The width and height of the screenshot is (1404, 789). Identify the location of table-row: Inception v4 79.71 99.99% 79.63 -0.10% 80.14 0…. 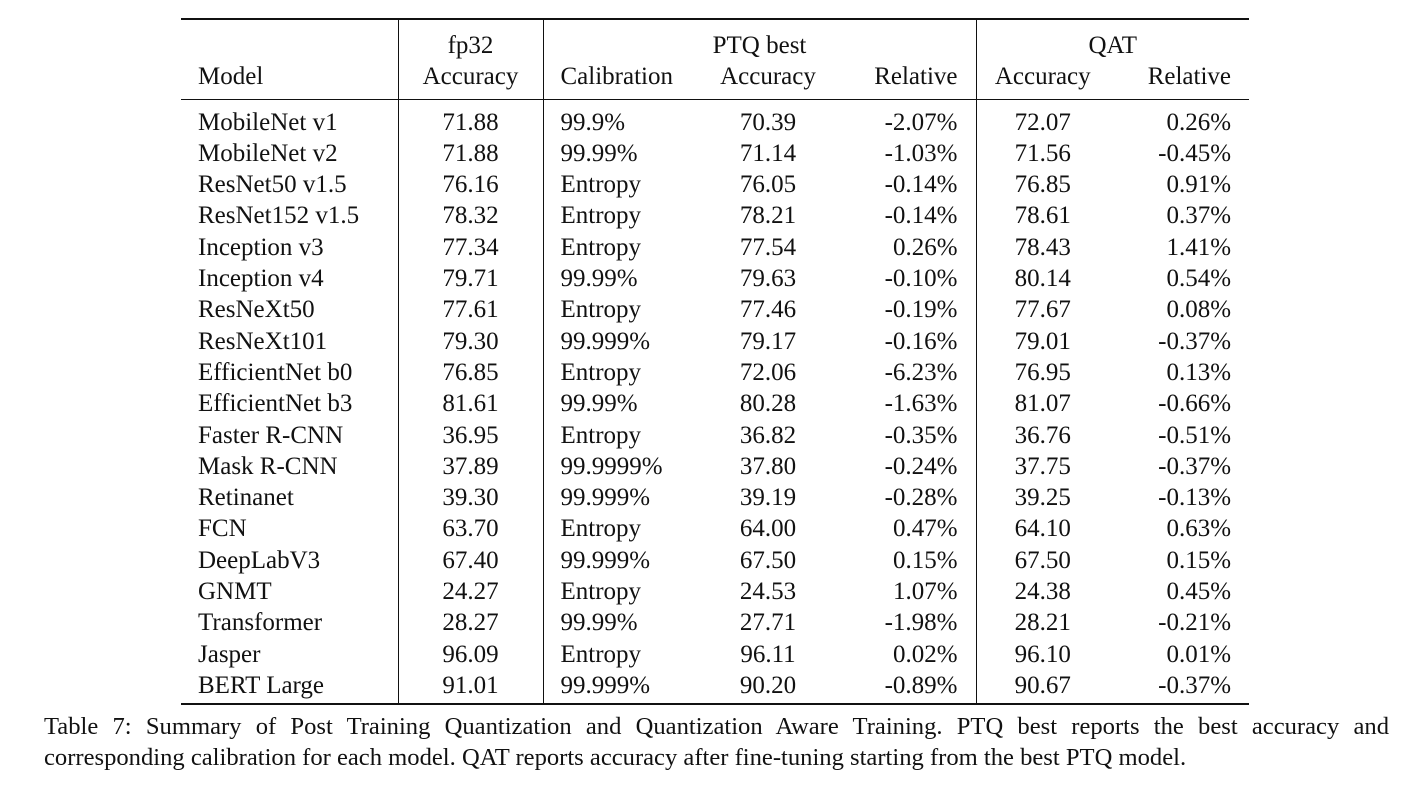
(715, 279).